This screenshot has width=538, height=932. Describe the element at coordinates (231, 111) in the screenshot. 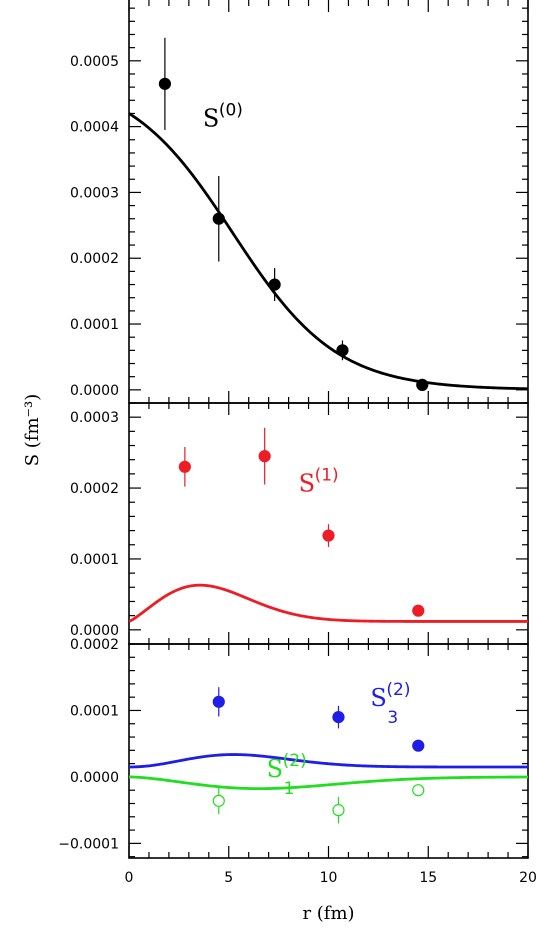

I see `svg-text: (0)` at that location.